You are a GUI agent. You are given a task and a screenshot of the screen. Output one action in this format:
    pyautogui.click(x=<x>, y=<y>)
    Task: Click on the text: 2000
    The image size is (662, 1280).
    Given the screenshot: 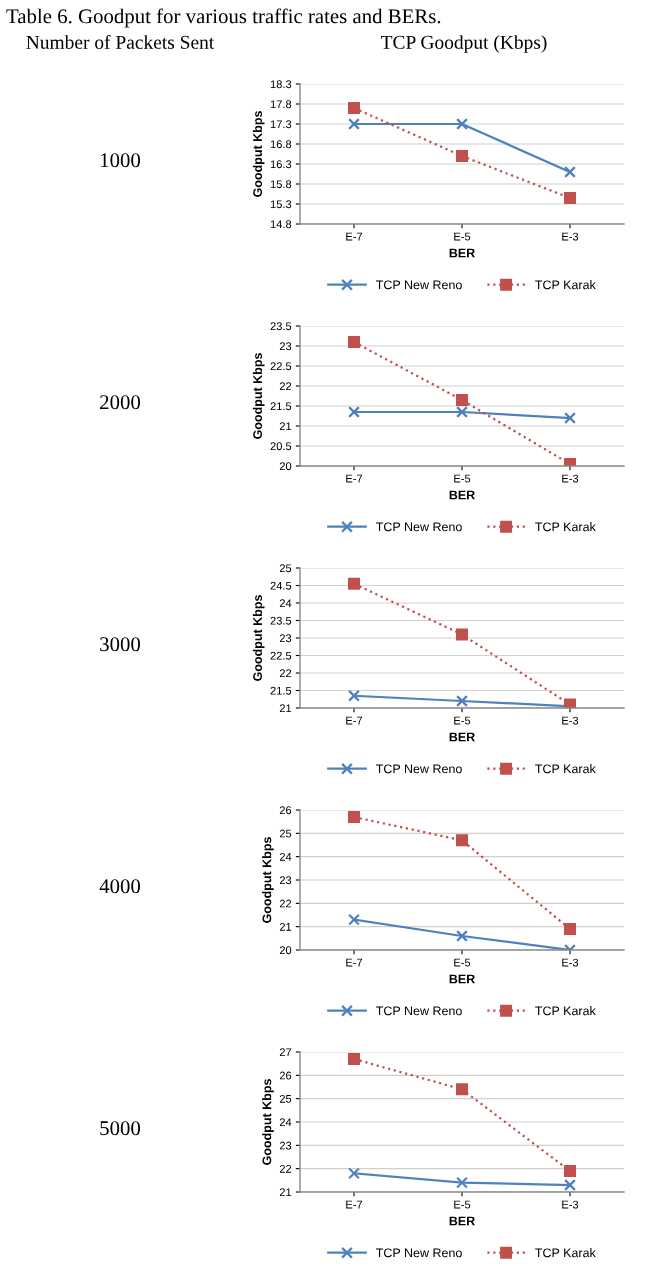 What is the action you would take?
    pyautogui.click(x=120, y=402)
    